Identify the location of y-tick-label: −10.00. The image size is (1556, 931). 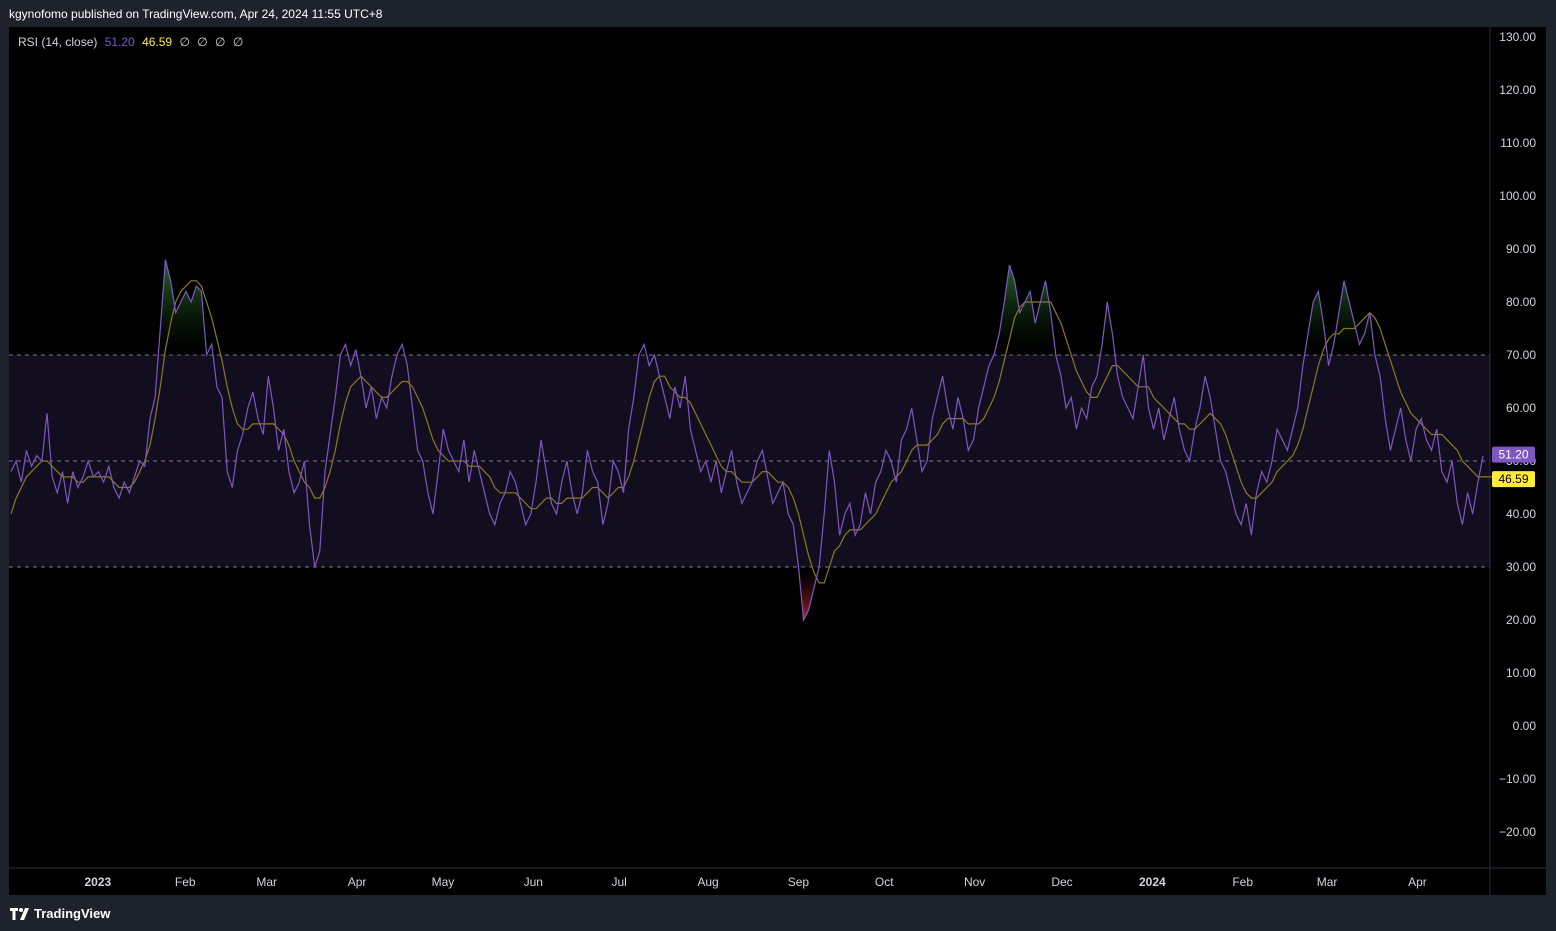
(1517, 779).